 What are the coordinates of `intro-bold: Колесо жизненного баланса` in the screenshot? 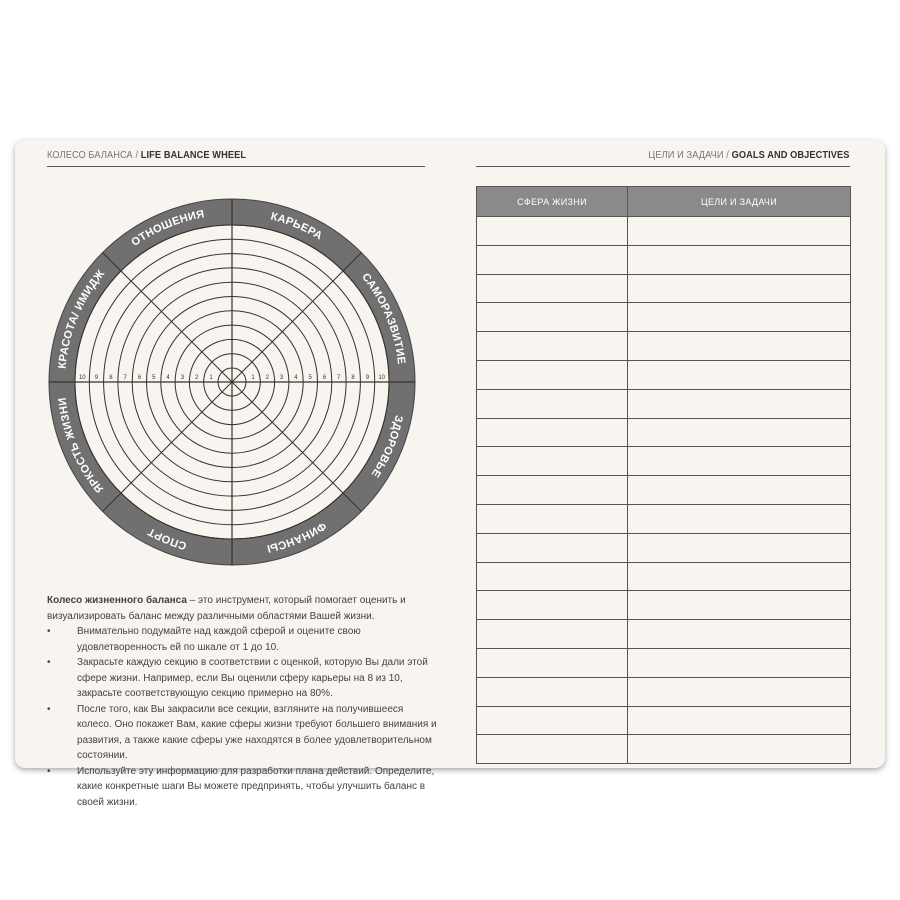 It's located at (117, 600).